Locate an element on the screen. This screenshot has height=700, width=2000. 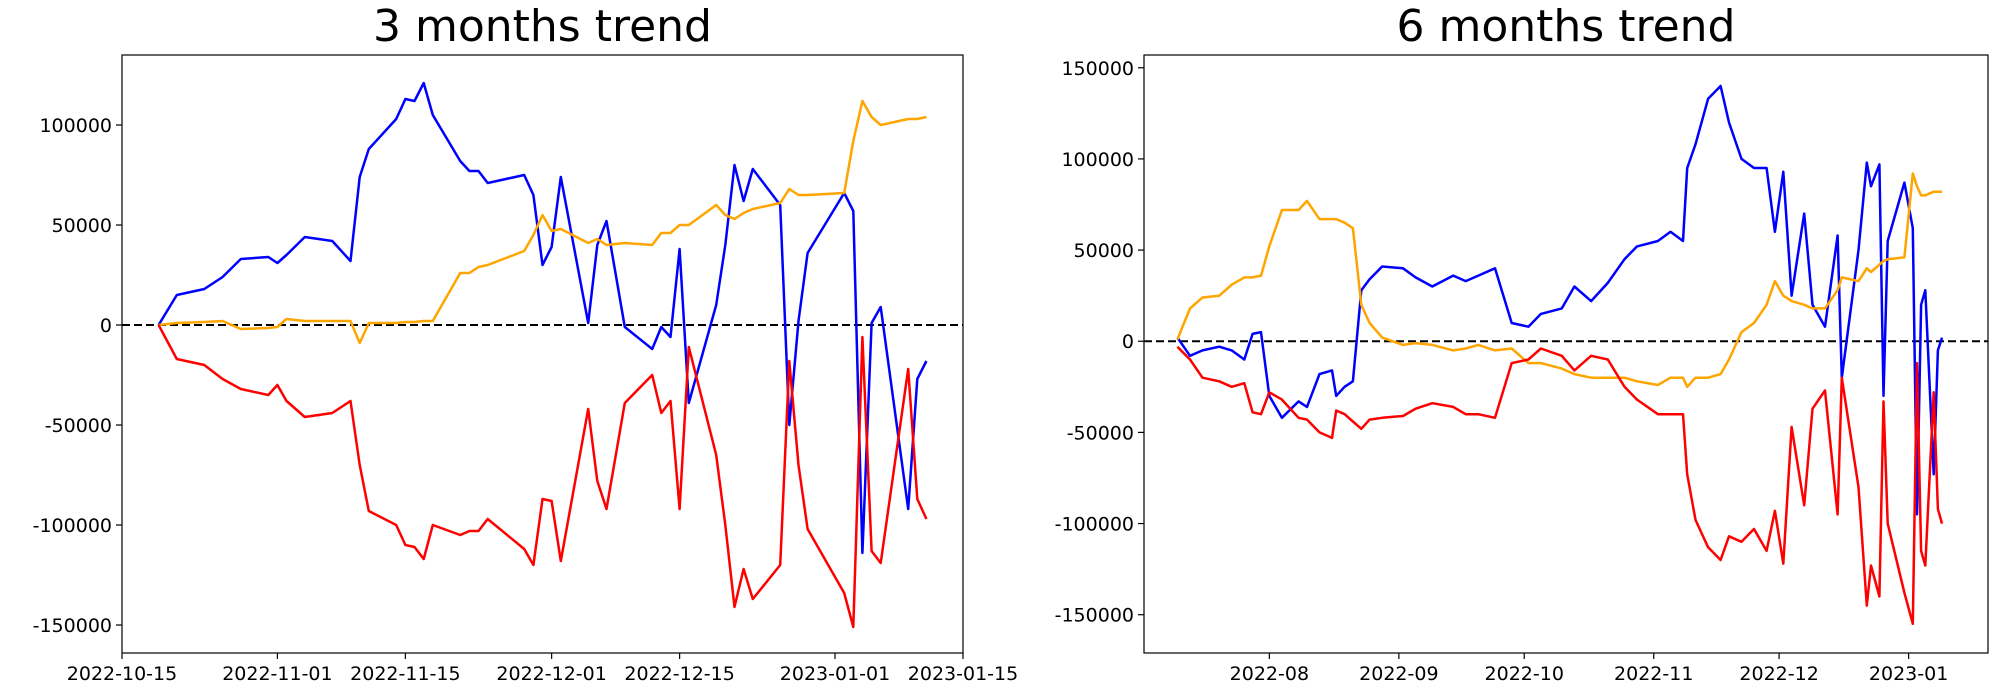
x-tick-label: 2022-11-15 is located at coordinates (405, 674).